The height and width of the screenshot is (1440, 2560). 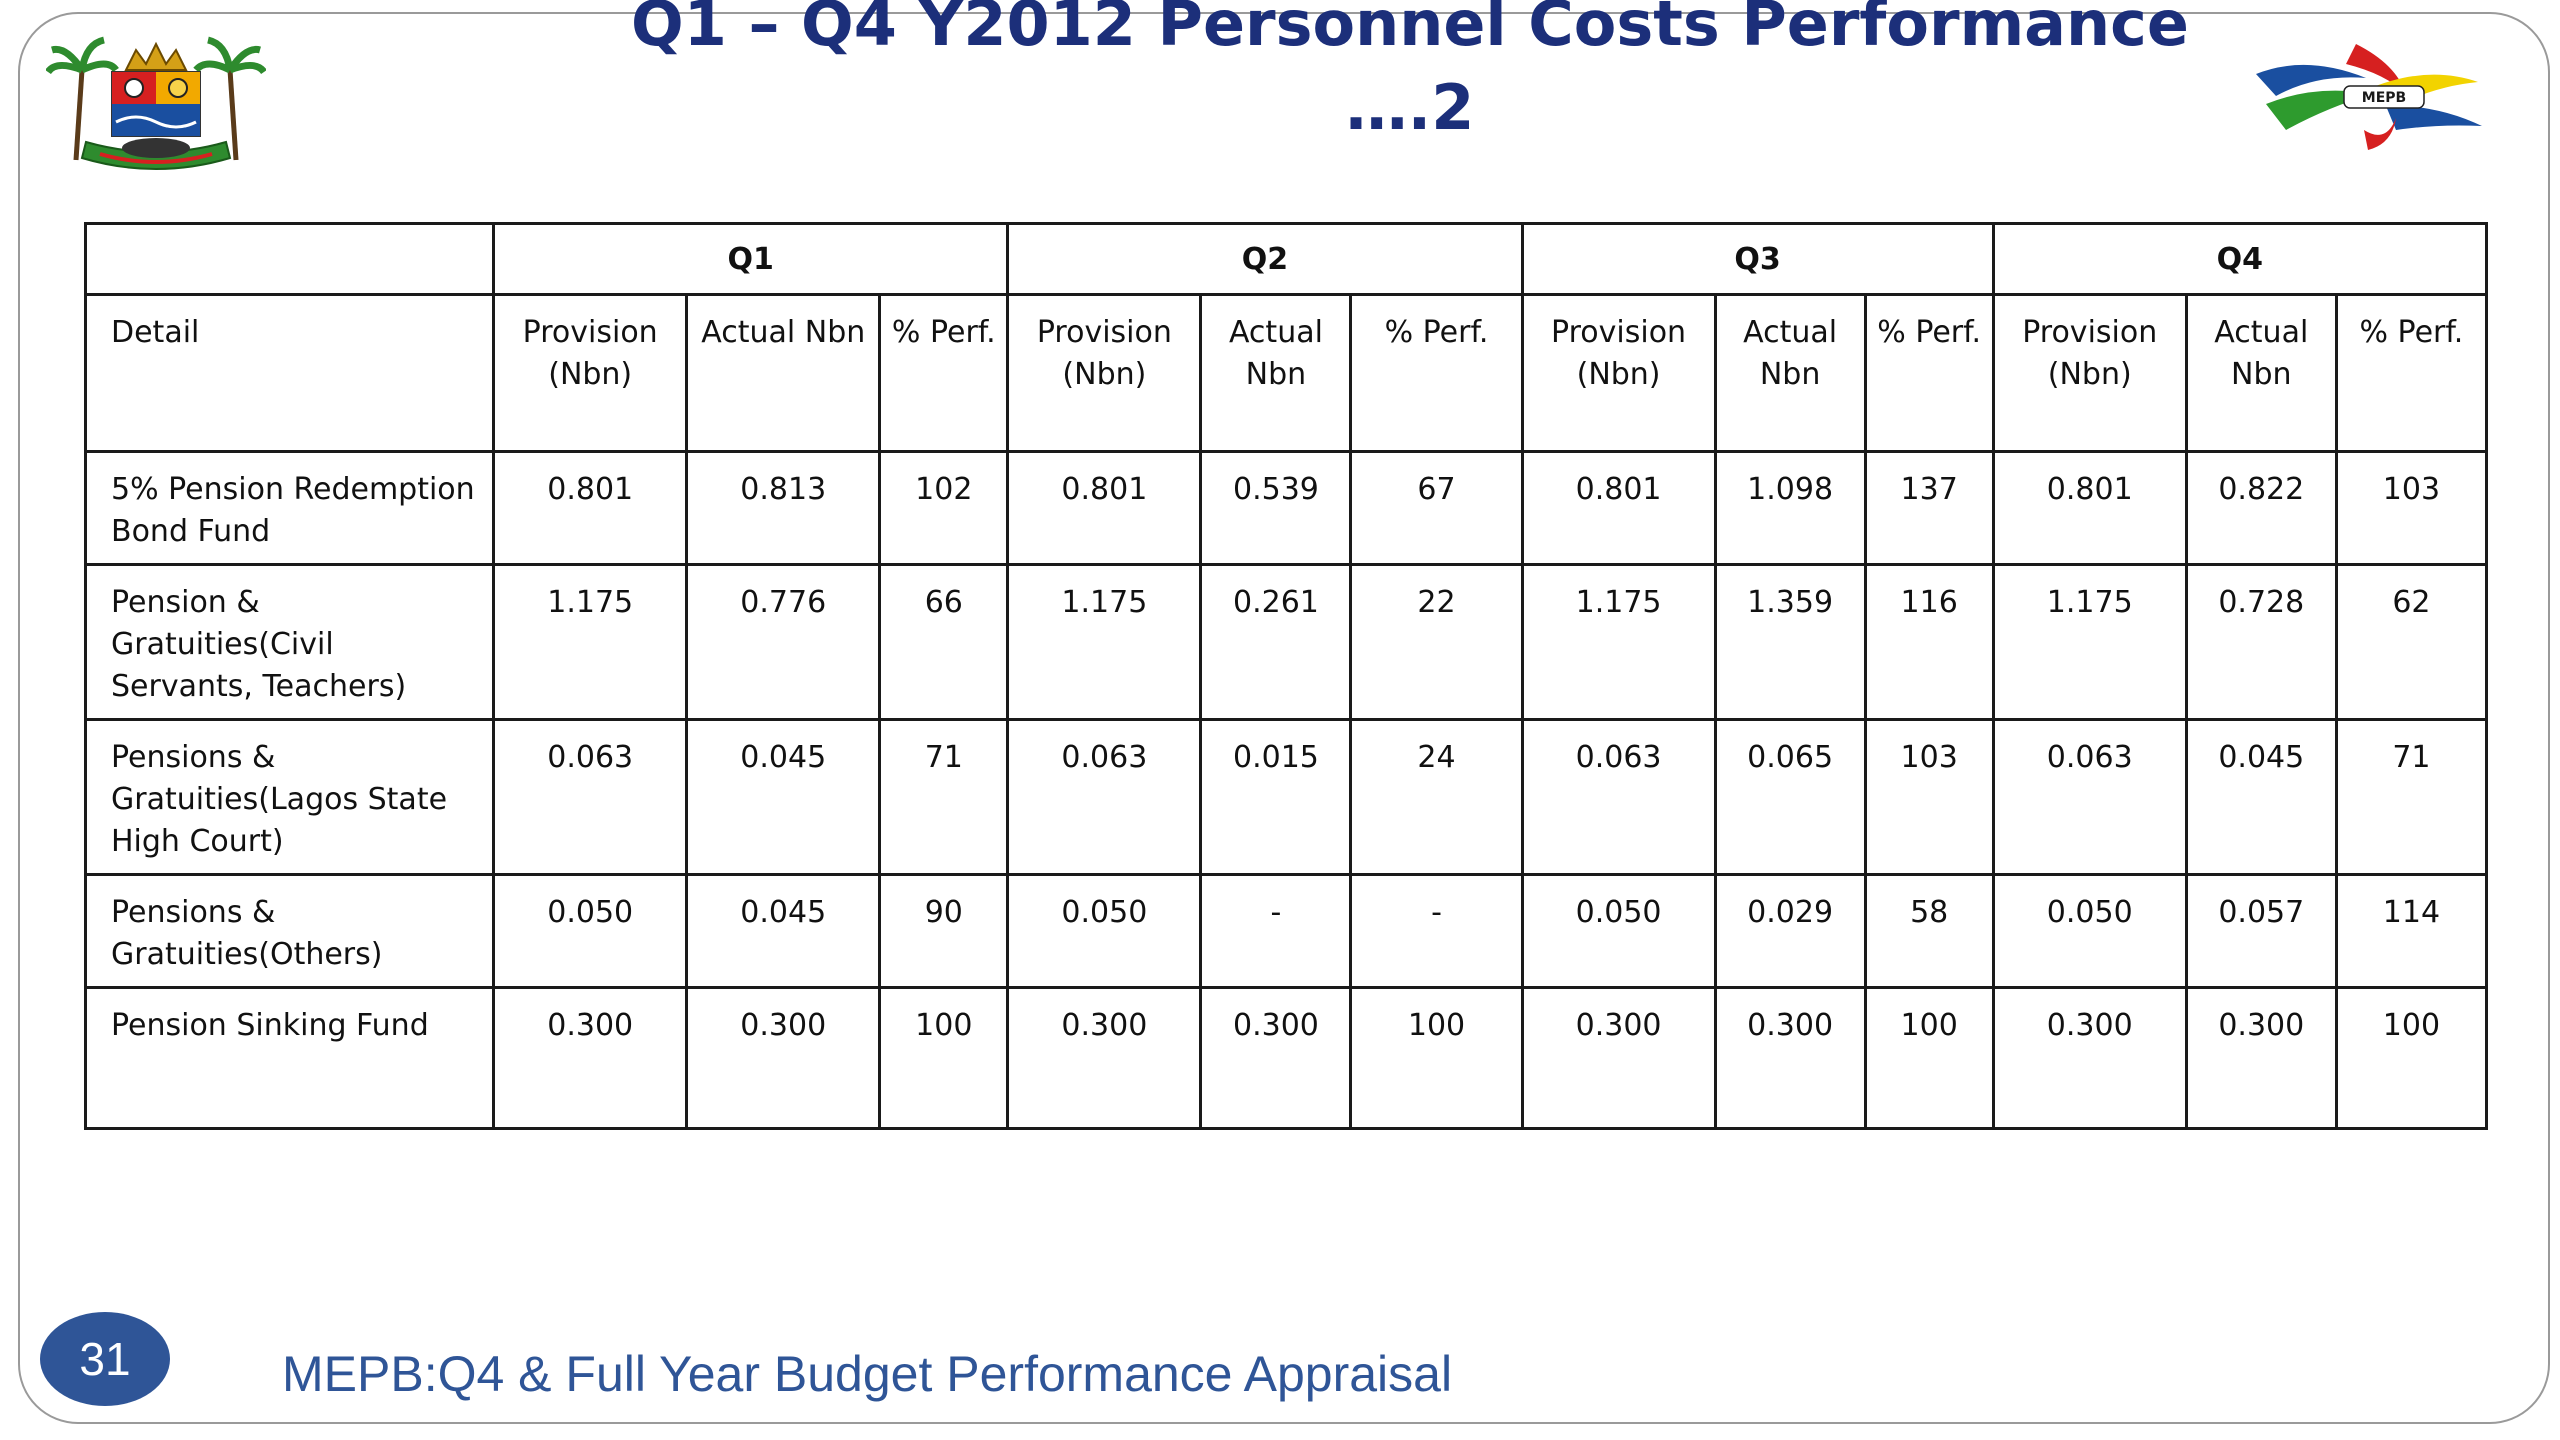 What do you see at coordinates (1104, 373) in the screenshot?
I see `q2-provision-header: Provision (Nbn)` at bounding box center [1104, 373].